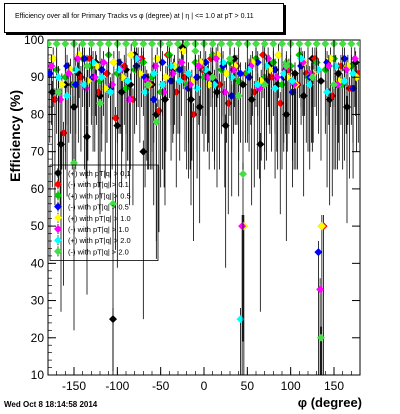 The height and width of the screenshot is (414, 400). What do you see at coordinates (248, 386) in the screenshot?
I see `x-tick-label: 50` at bounding box center [248, 386].